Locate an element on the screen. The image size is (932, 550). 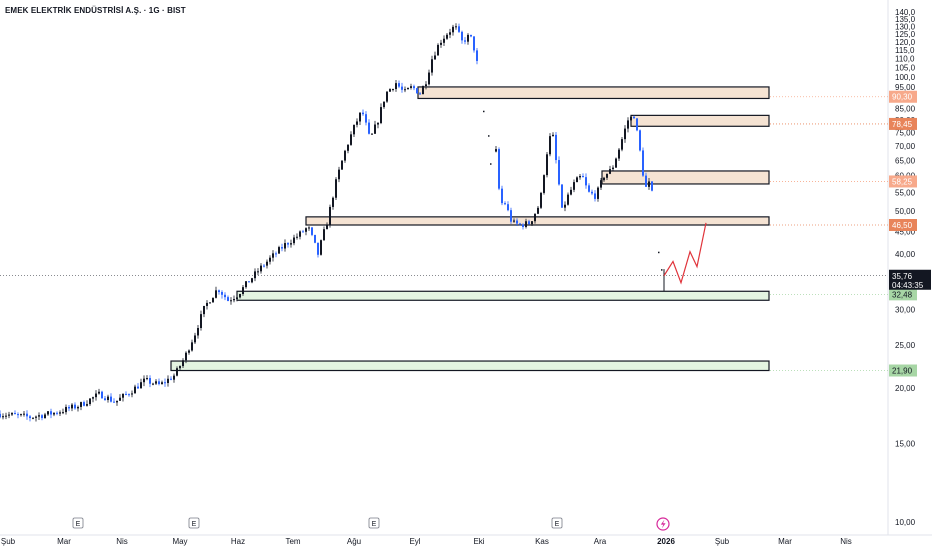
y-tick-label: 40,00 is located at coordinates (905, 254).